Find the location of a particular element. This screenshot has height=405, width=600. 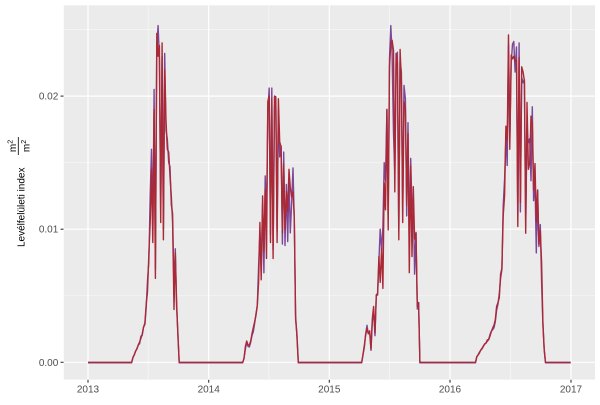

svg-text: 2013 is located at coordinates (88, 389).